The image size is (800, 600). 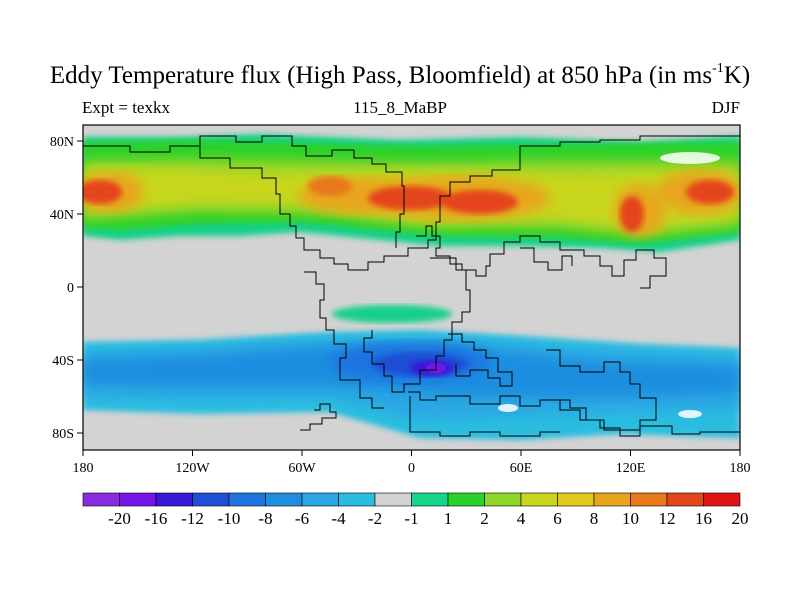 I want to click on colorbar-label: 10, so click(x=630, y=518).